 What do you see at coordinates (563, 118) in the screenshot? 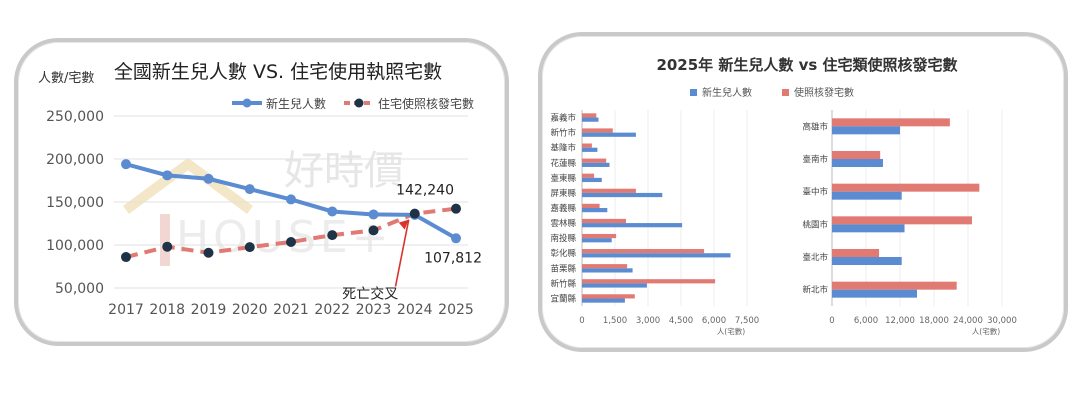
I see `category-label: 嘉義市` at bounding box center [563, 118].